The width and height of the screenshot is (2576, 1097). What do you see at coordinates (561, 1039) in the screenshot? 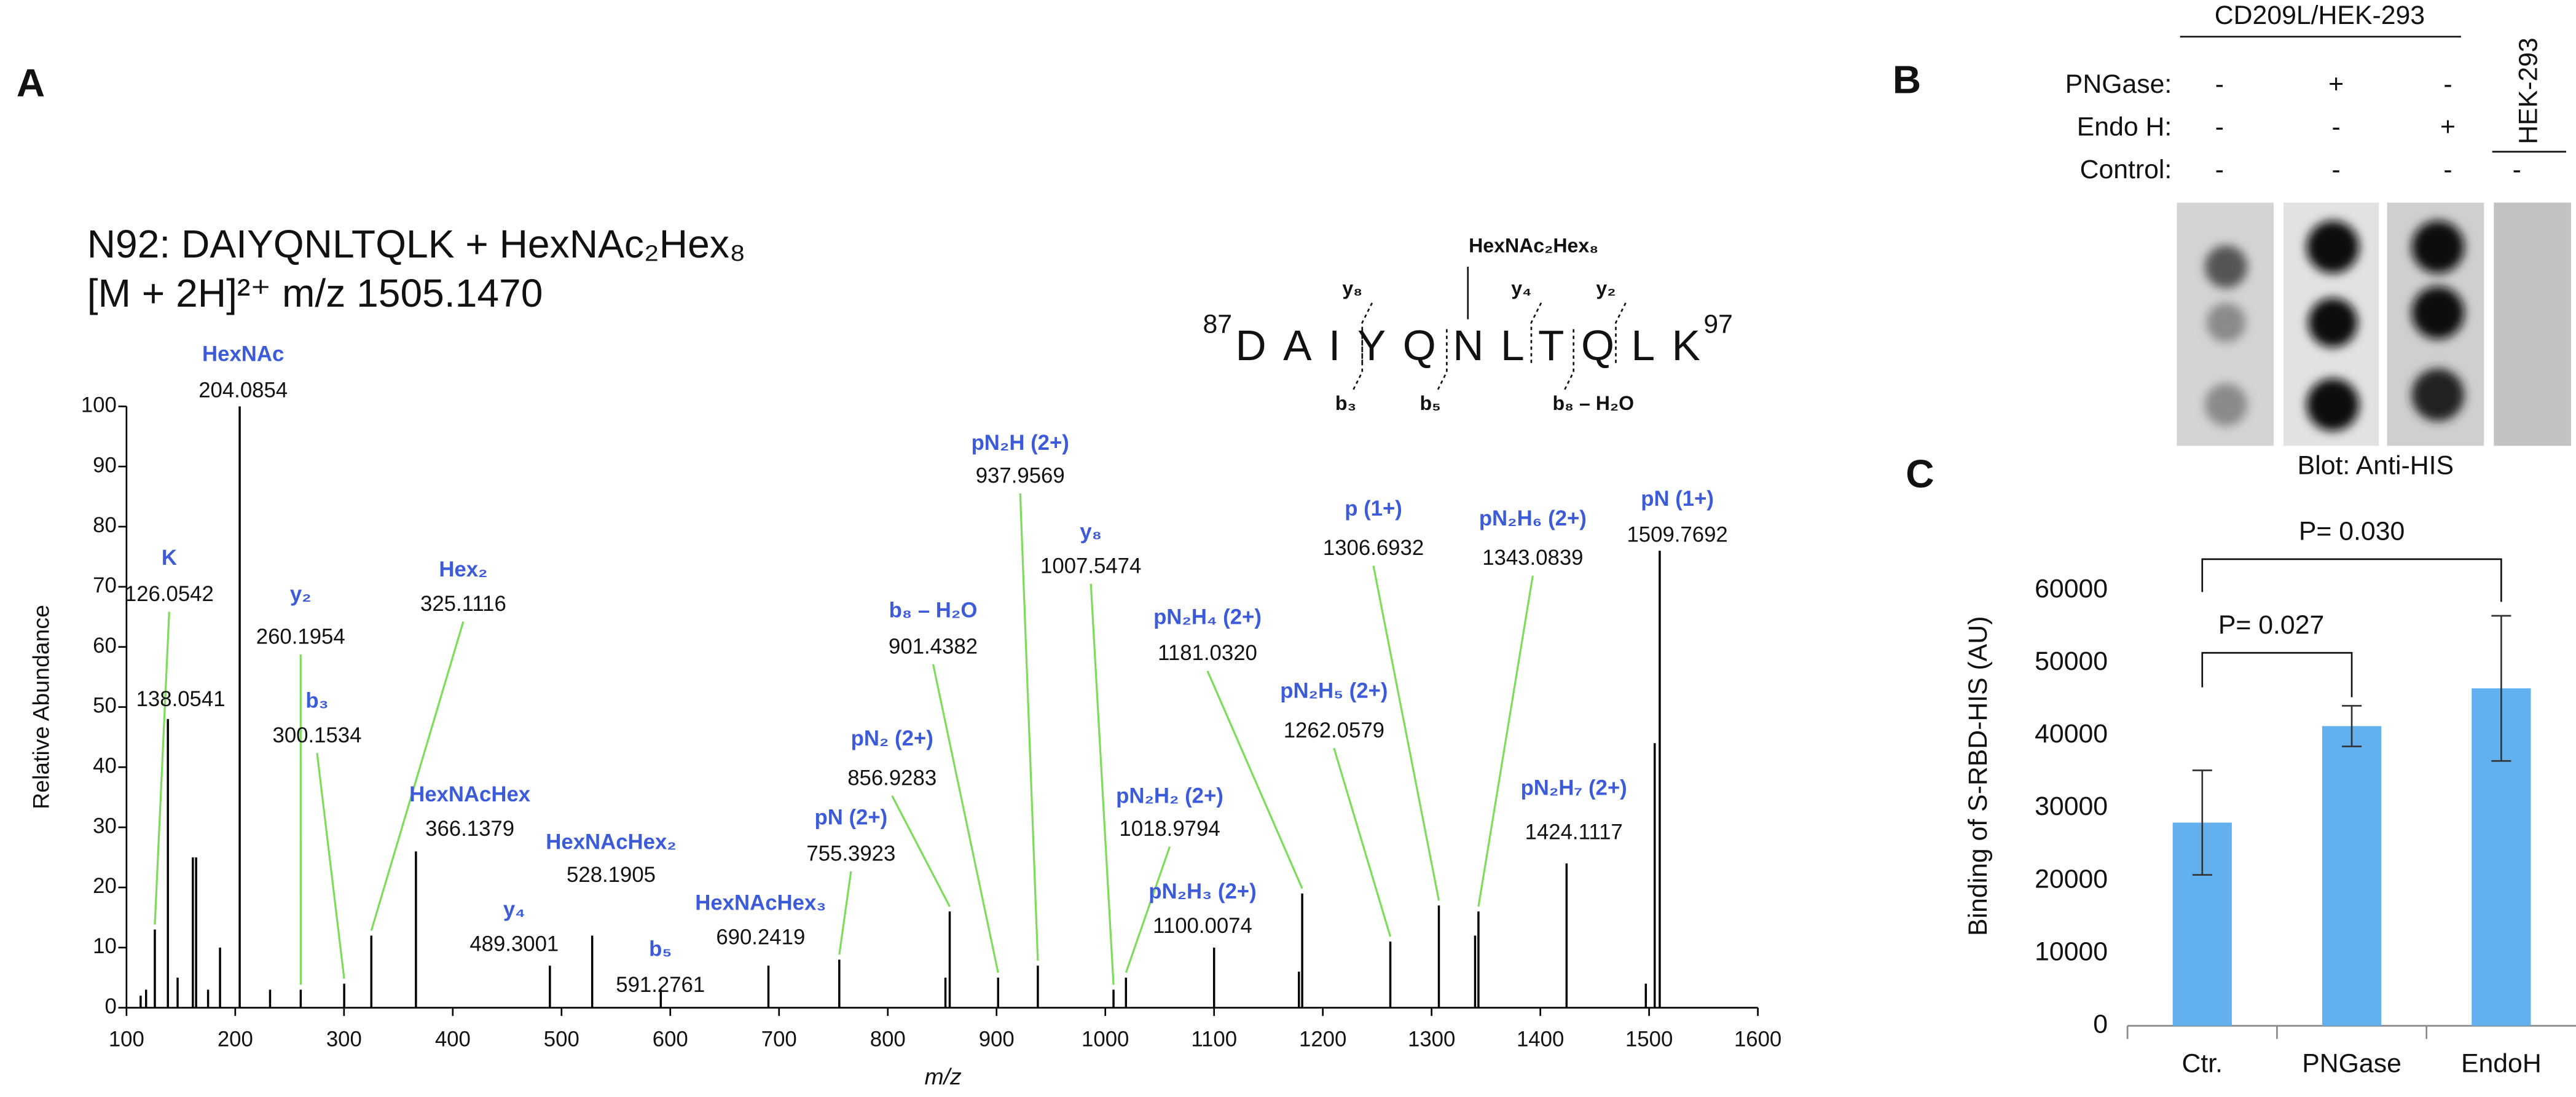
I see `x-tick-label: 500` at bounding box center [561, 1039].